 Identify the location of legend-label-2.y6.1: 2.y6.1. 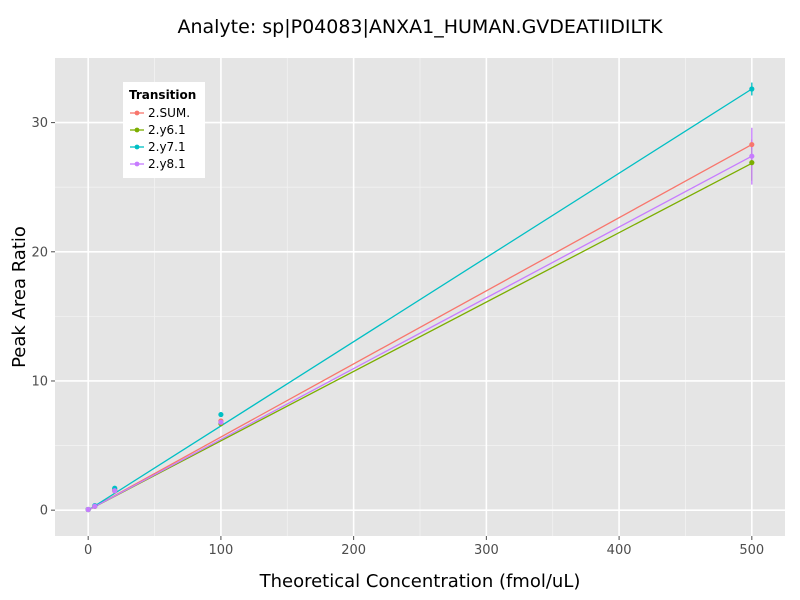
(167, 130).